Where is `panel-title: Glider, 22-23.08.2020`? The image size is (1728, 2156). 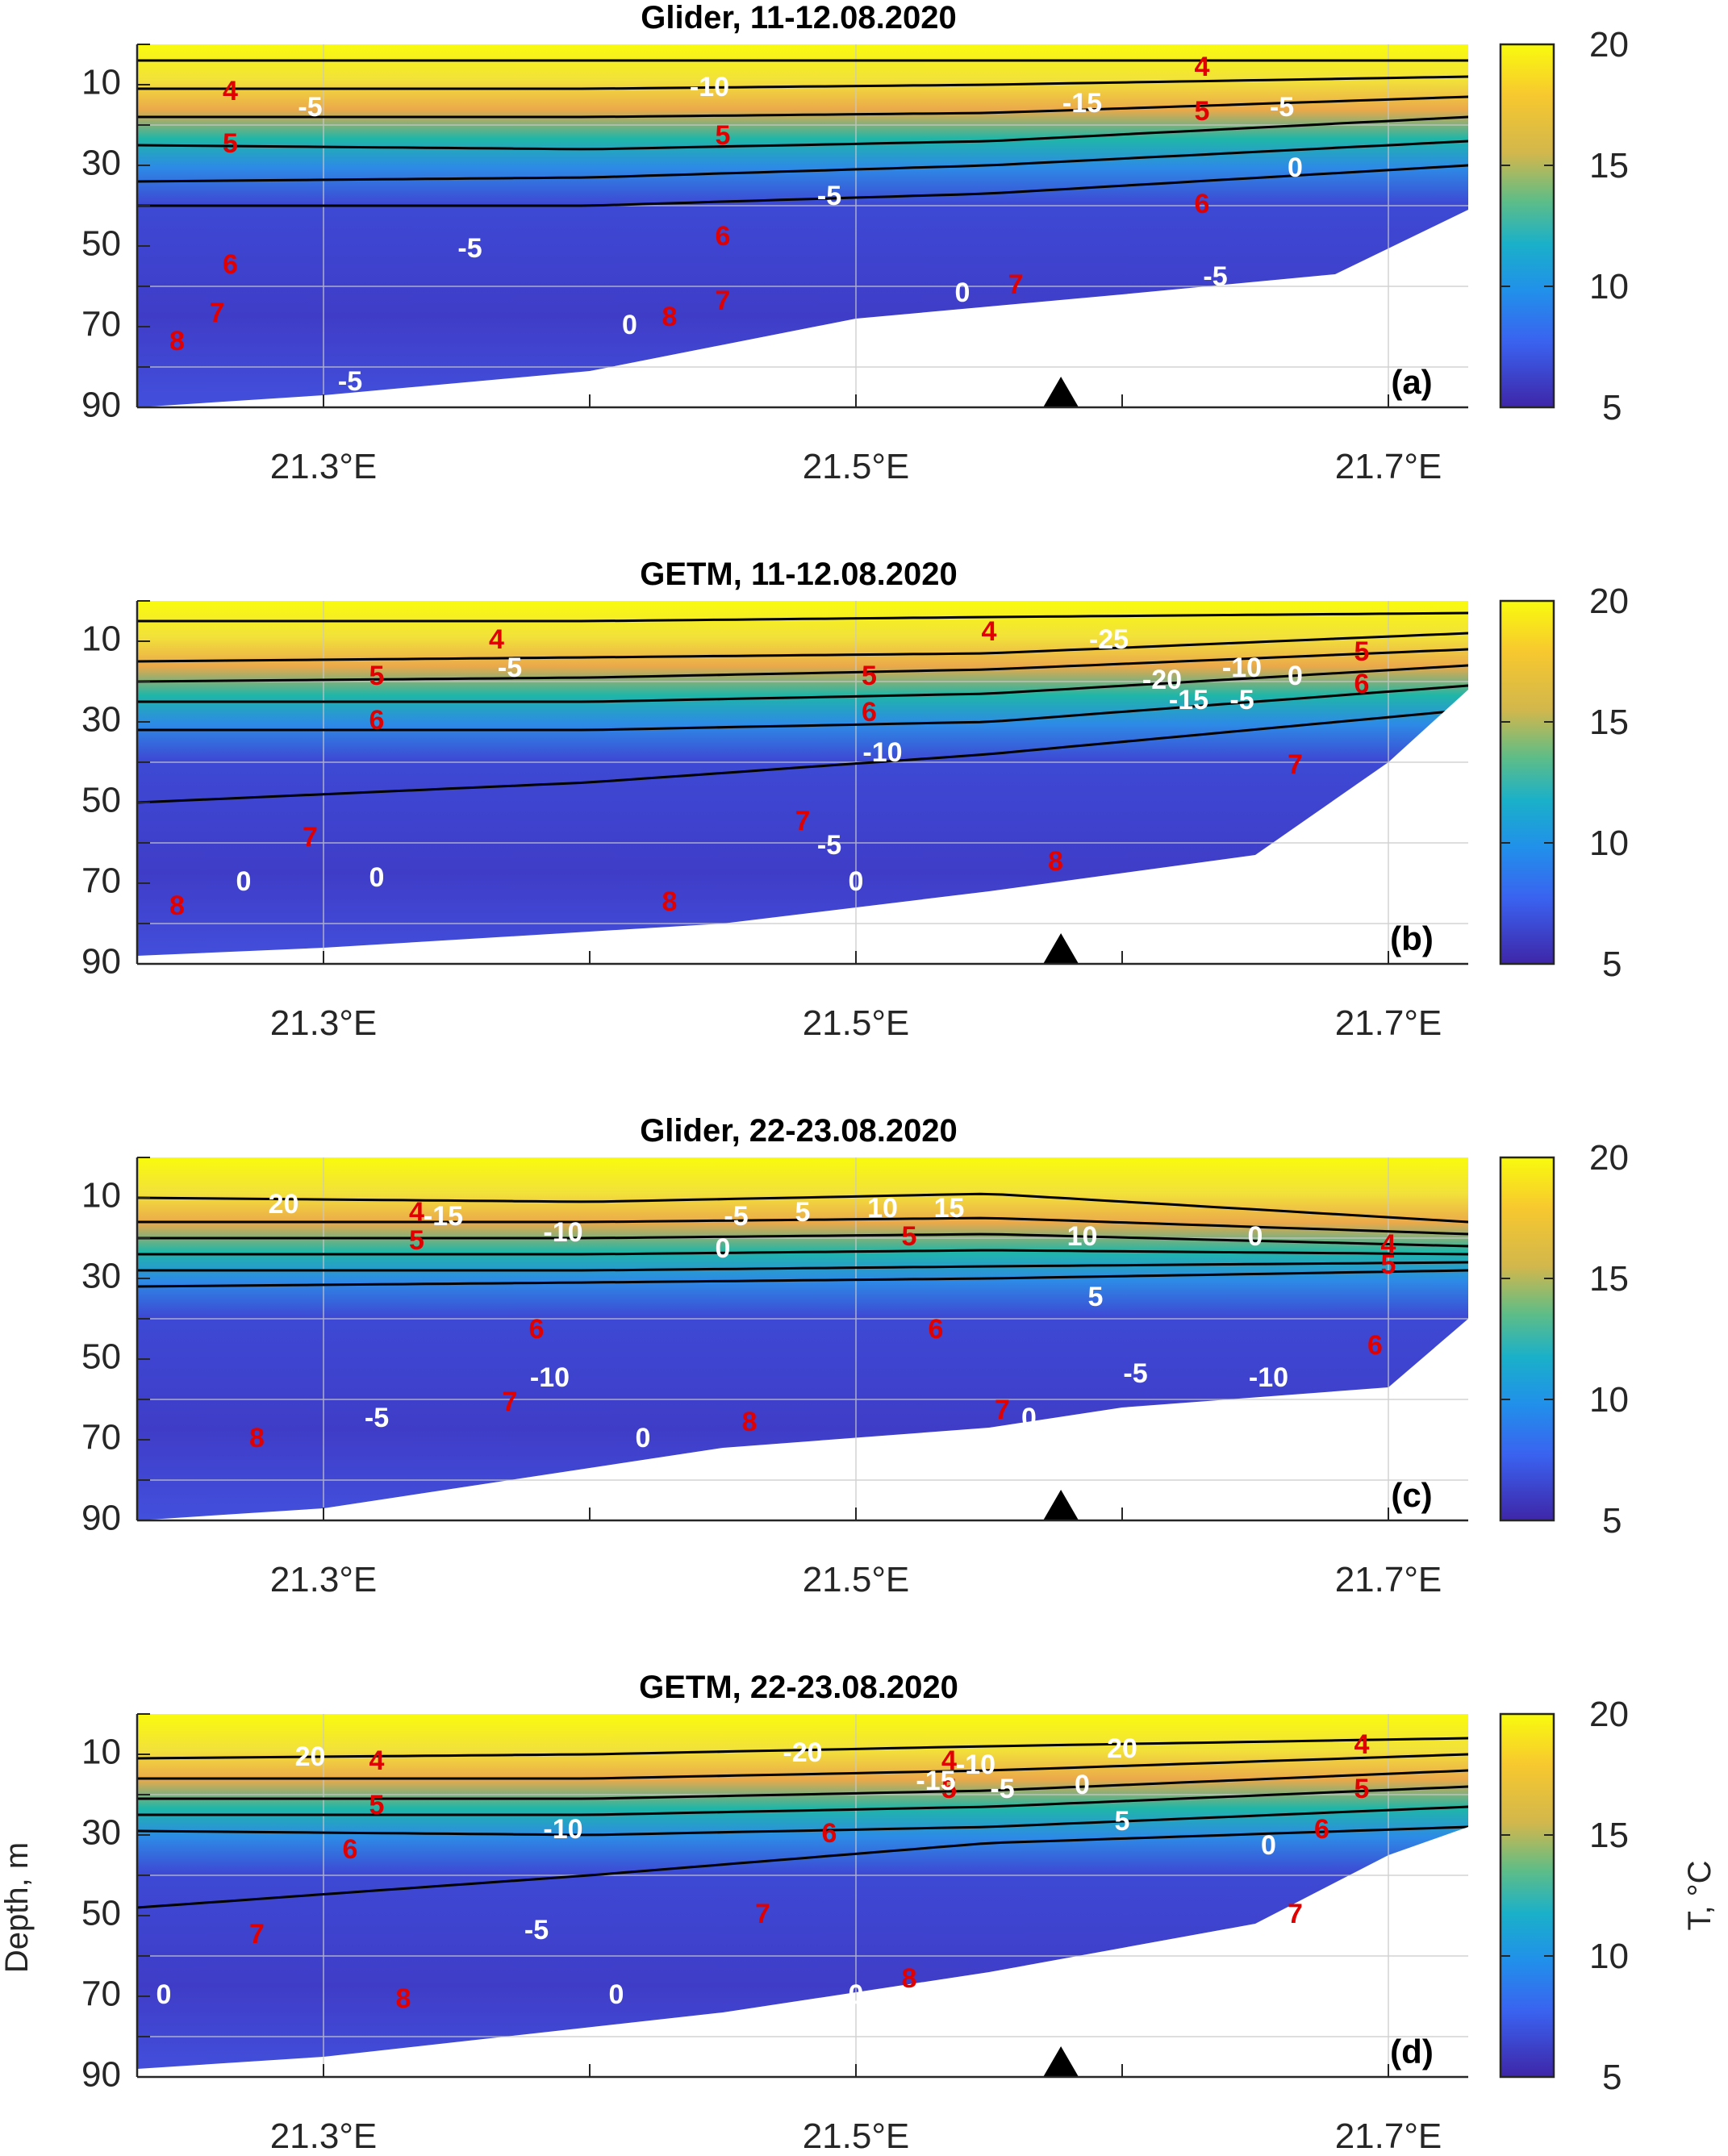 panel-title: Glider, 22-23.08.2020 is located at coordinates (799, 1131).